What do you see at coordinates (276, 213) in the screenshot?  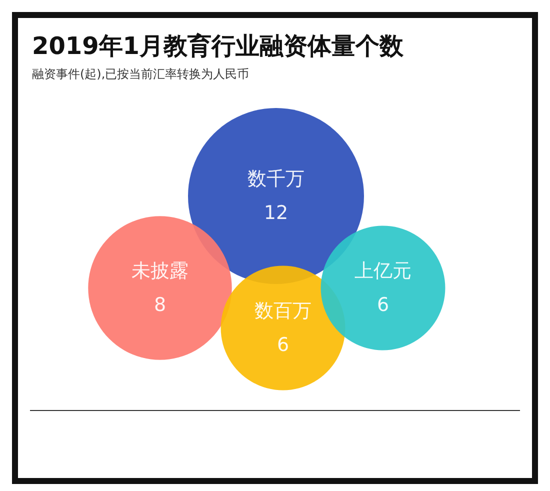 I see `data-label: 12` at bounding box center [276, 213].